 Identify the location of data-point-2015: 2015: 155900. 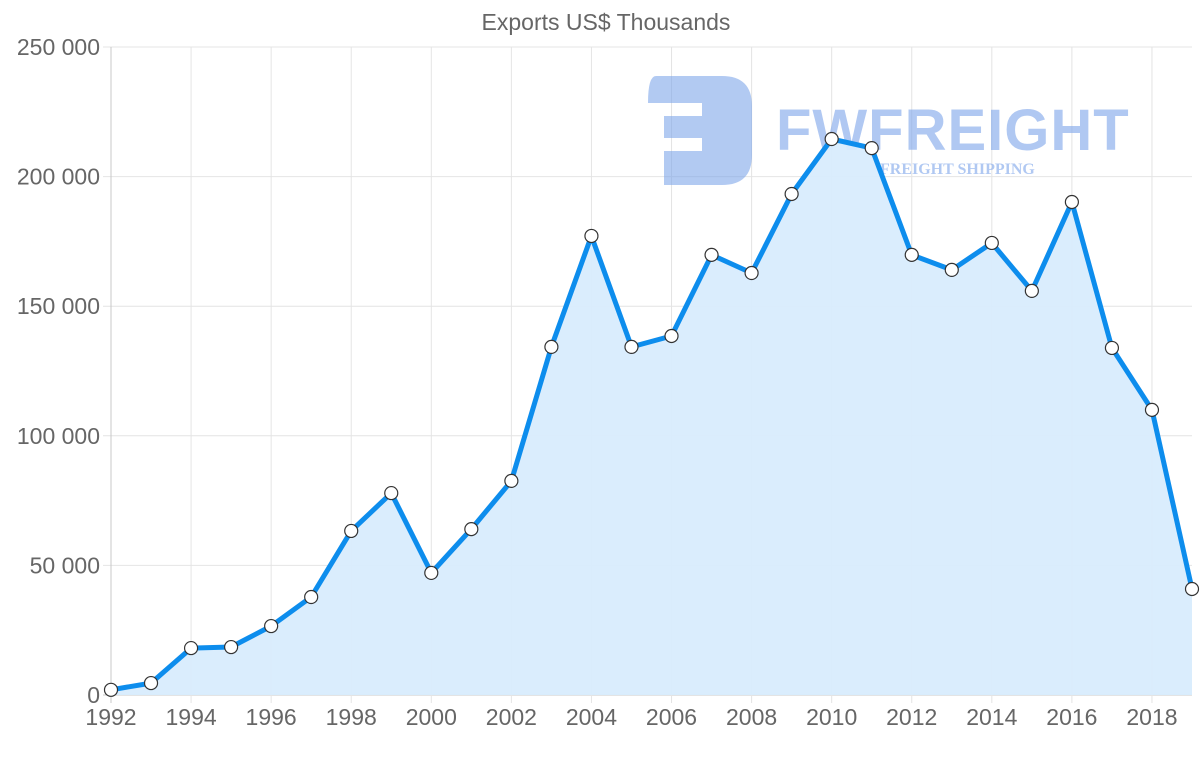
(1031, 291).